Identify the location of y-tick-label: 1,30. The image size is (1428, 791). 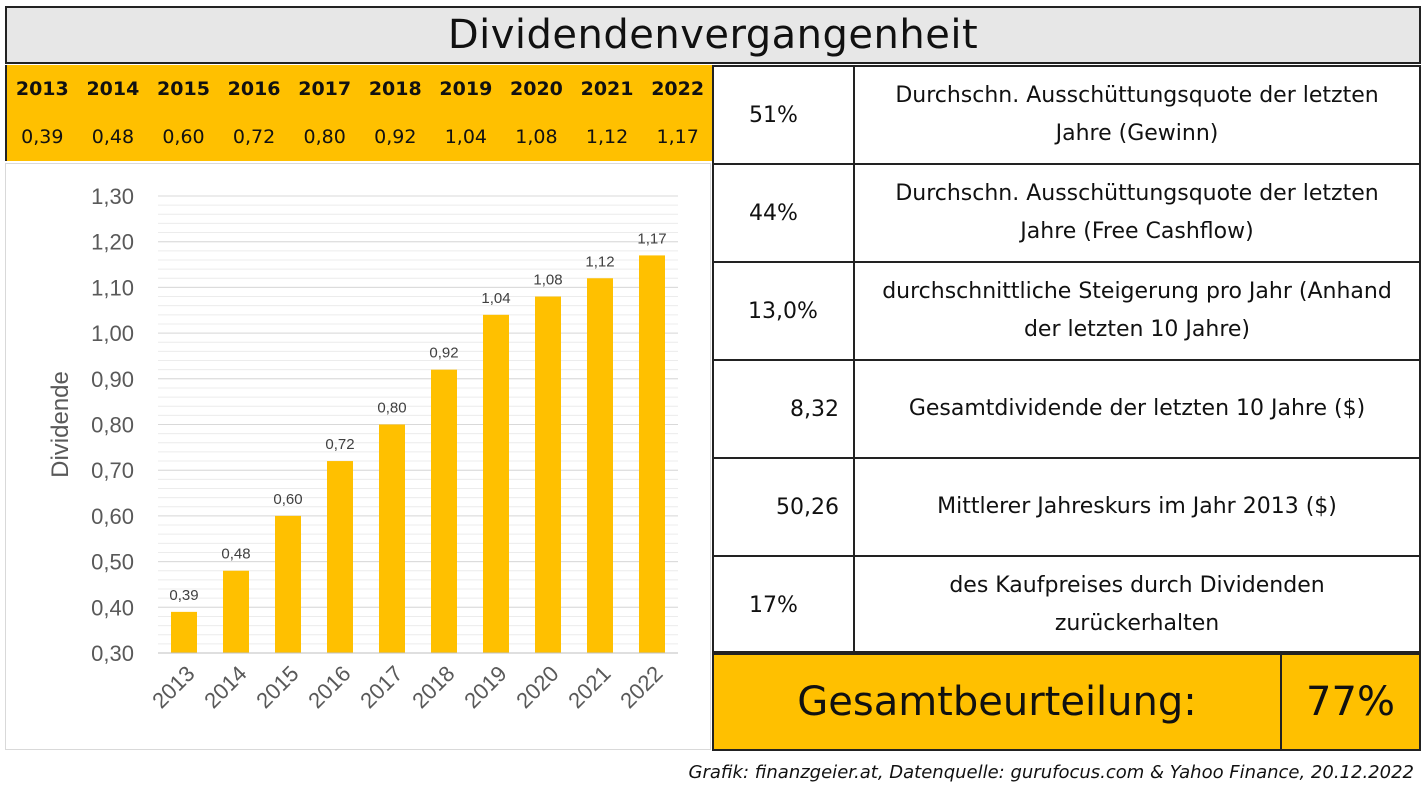
(112, 196).